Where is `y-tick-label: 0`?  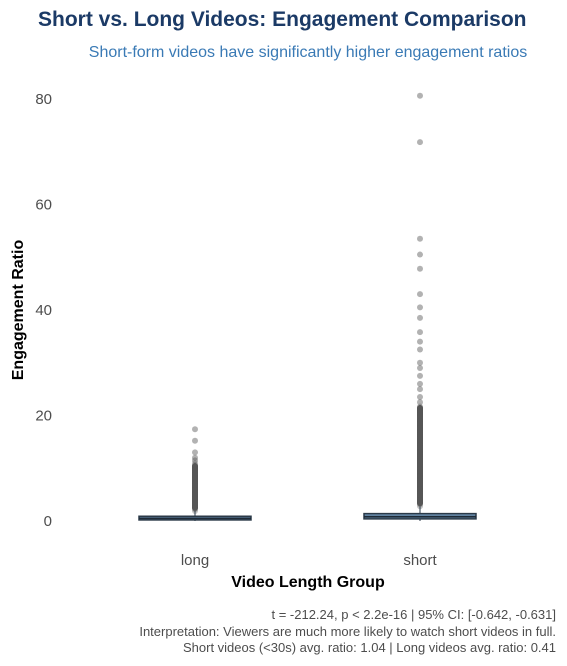 y-tick-label: 0 is located at coordinates (48, 521).